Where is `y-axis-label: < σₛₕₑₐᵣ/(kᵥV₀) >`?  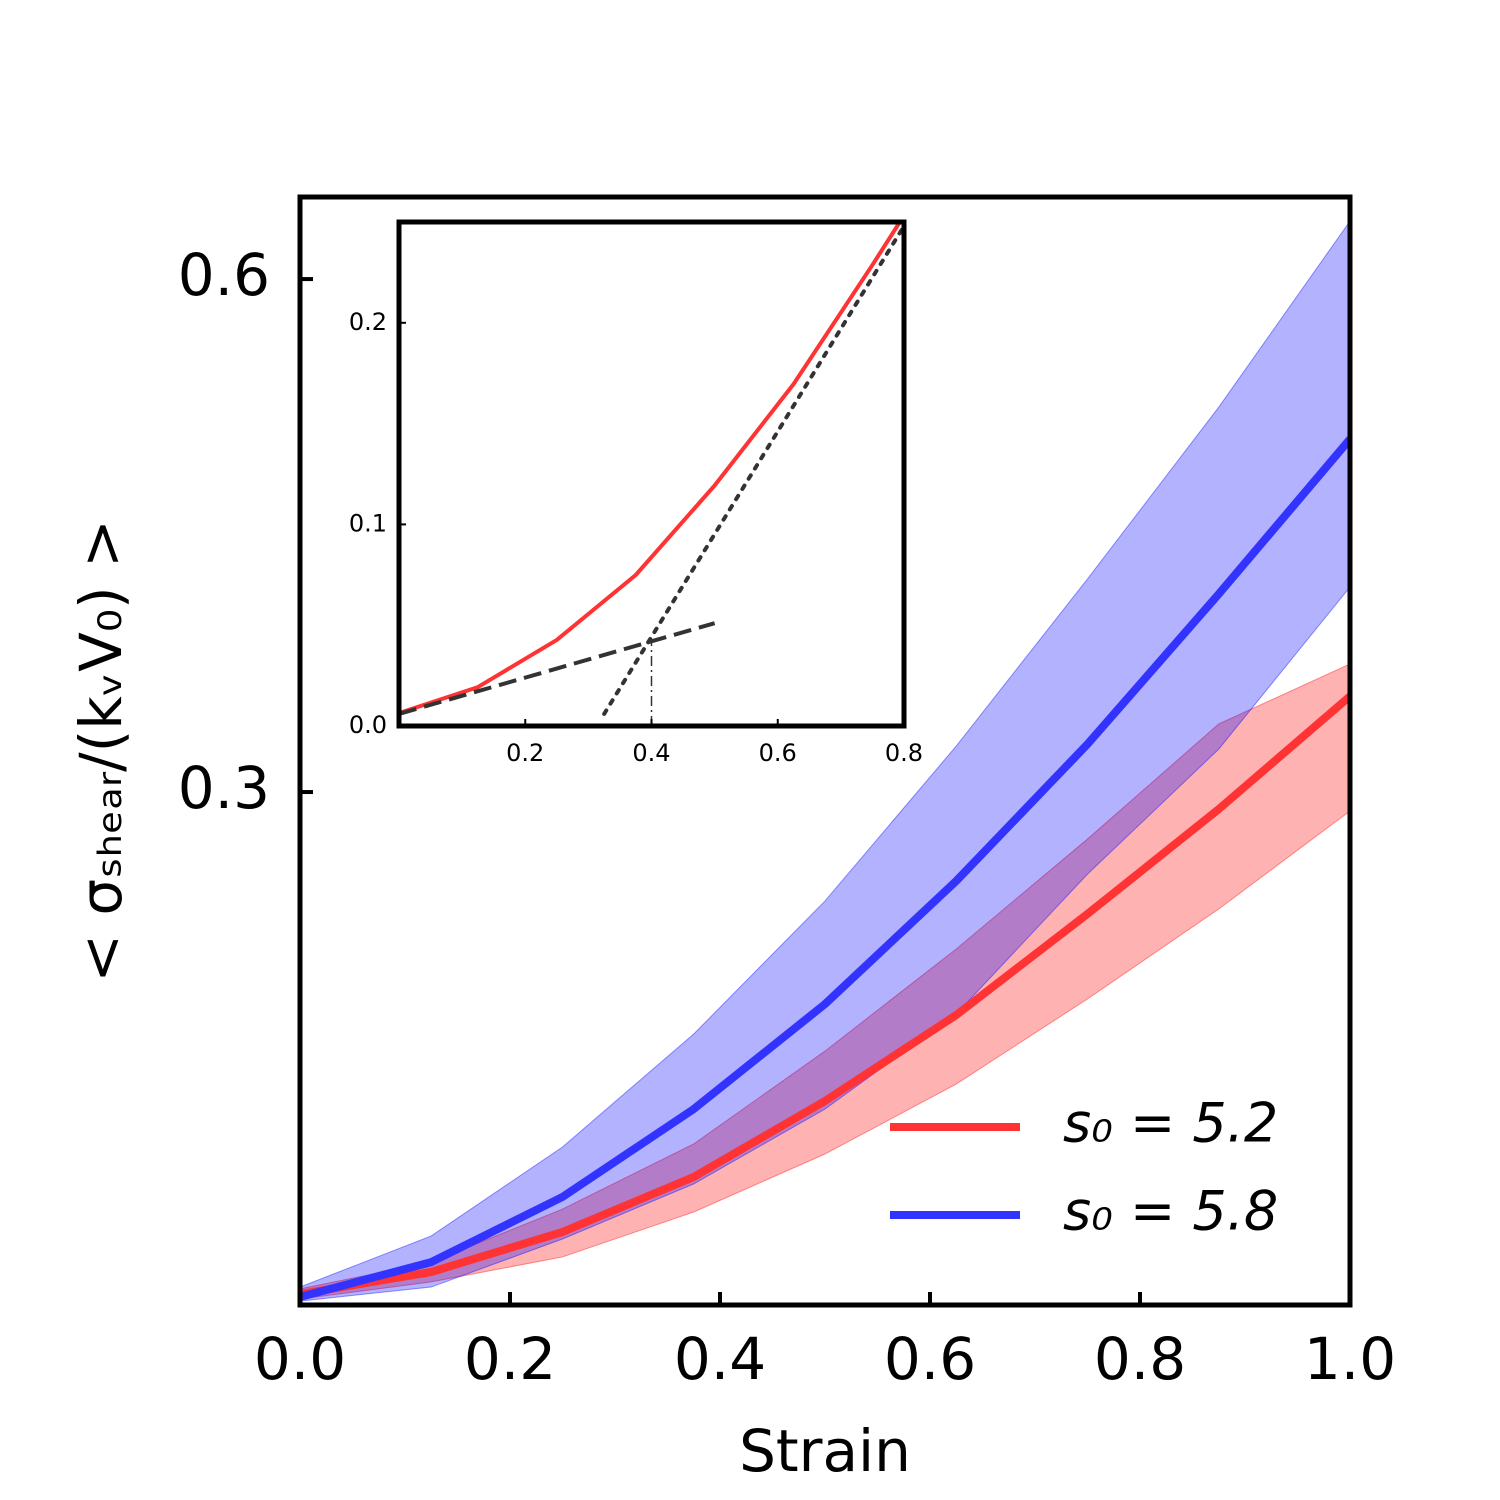 y-axis-label: < σₛₕₑₐᵣ/(kᵥV₀) > is located at coordinates (101, 750).